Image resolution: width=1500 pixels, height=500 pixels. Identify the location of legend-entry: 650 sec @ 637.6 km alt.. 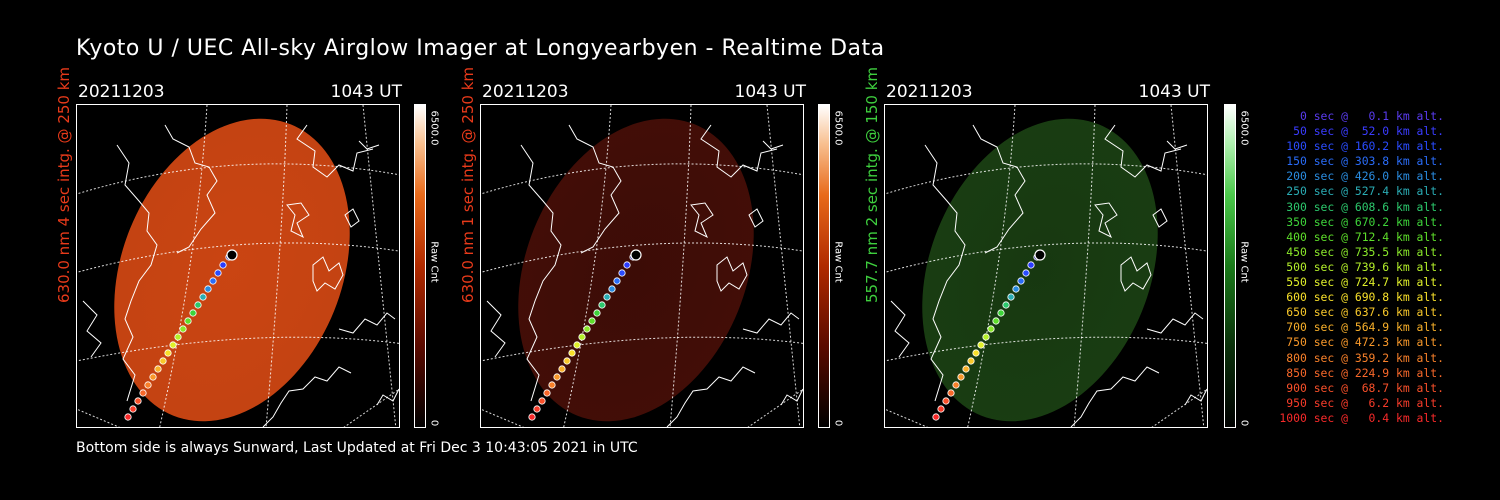
(1361, 312).